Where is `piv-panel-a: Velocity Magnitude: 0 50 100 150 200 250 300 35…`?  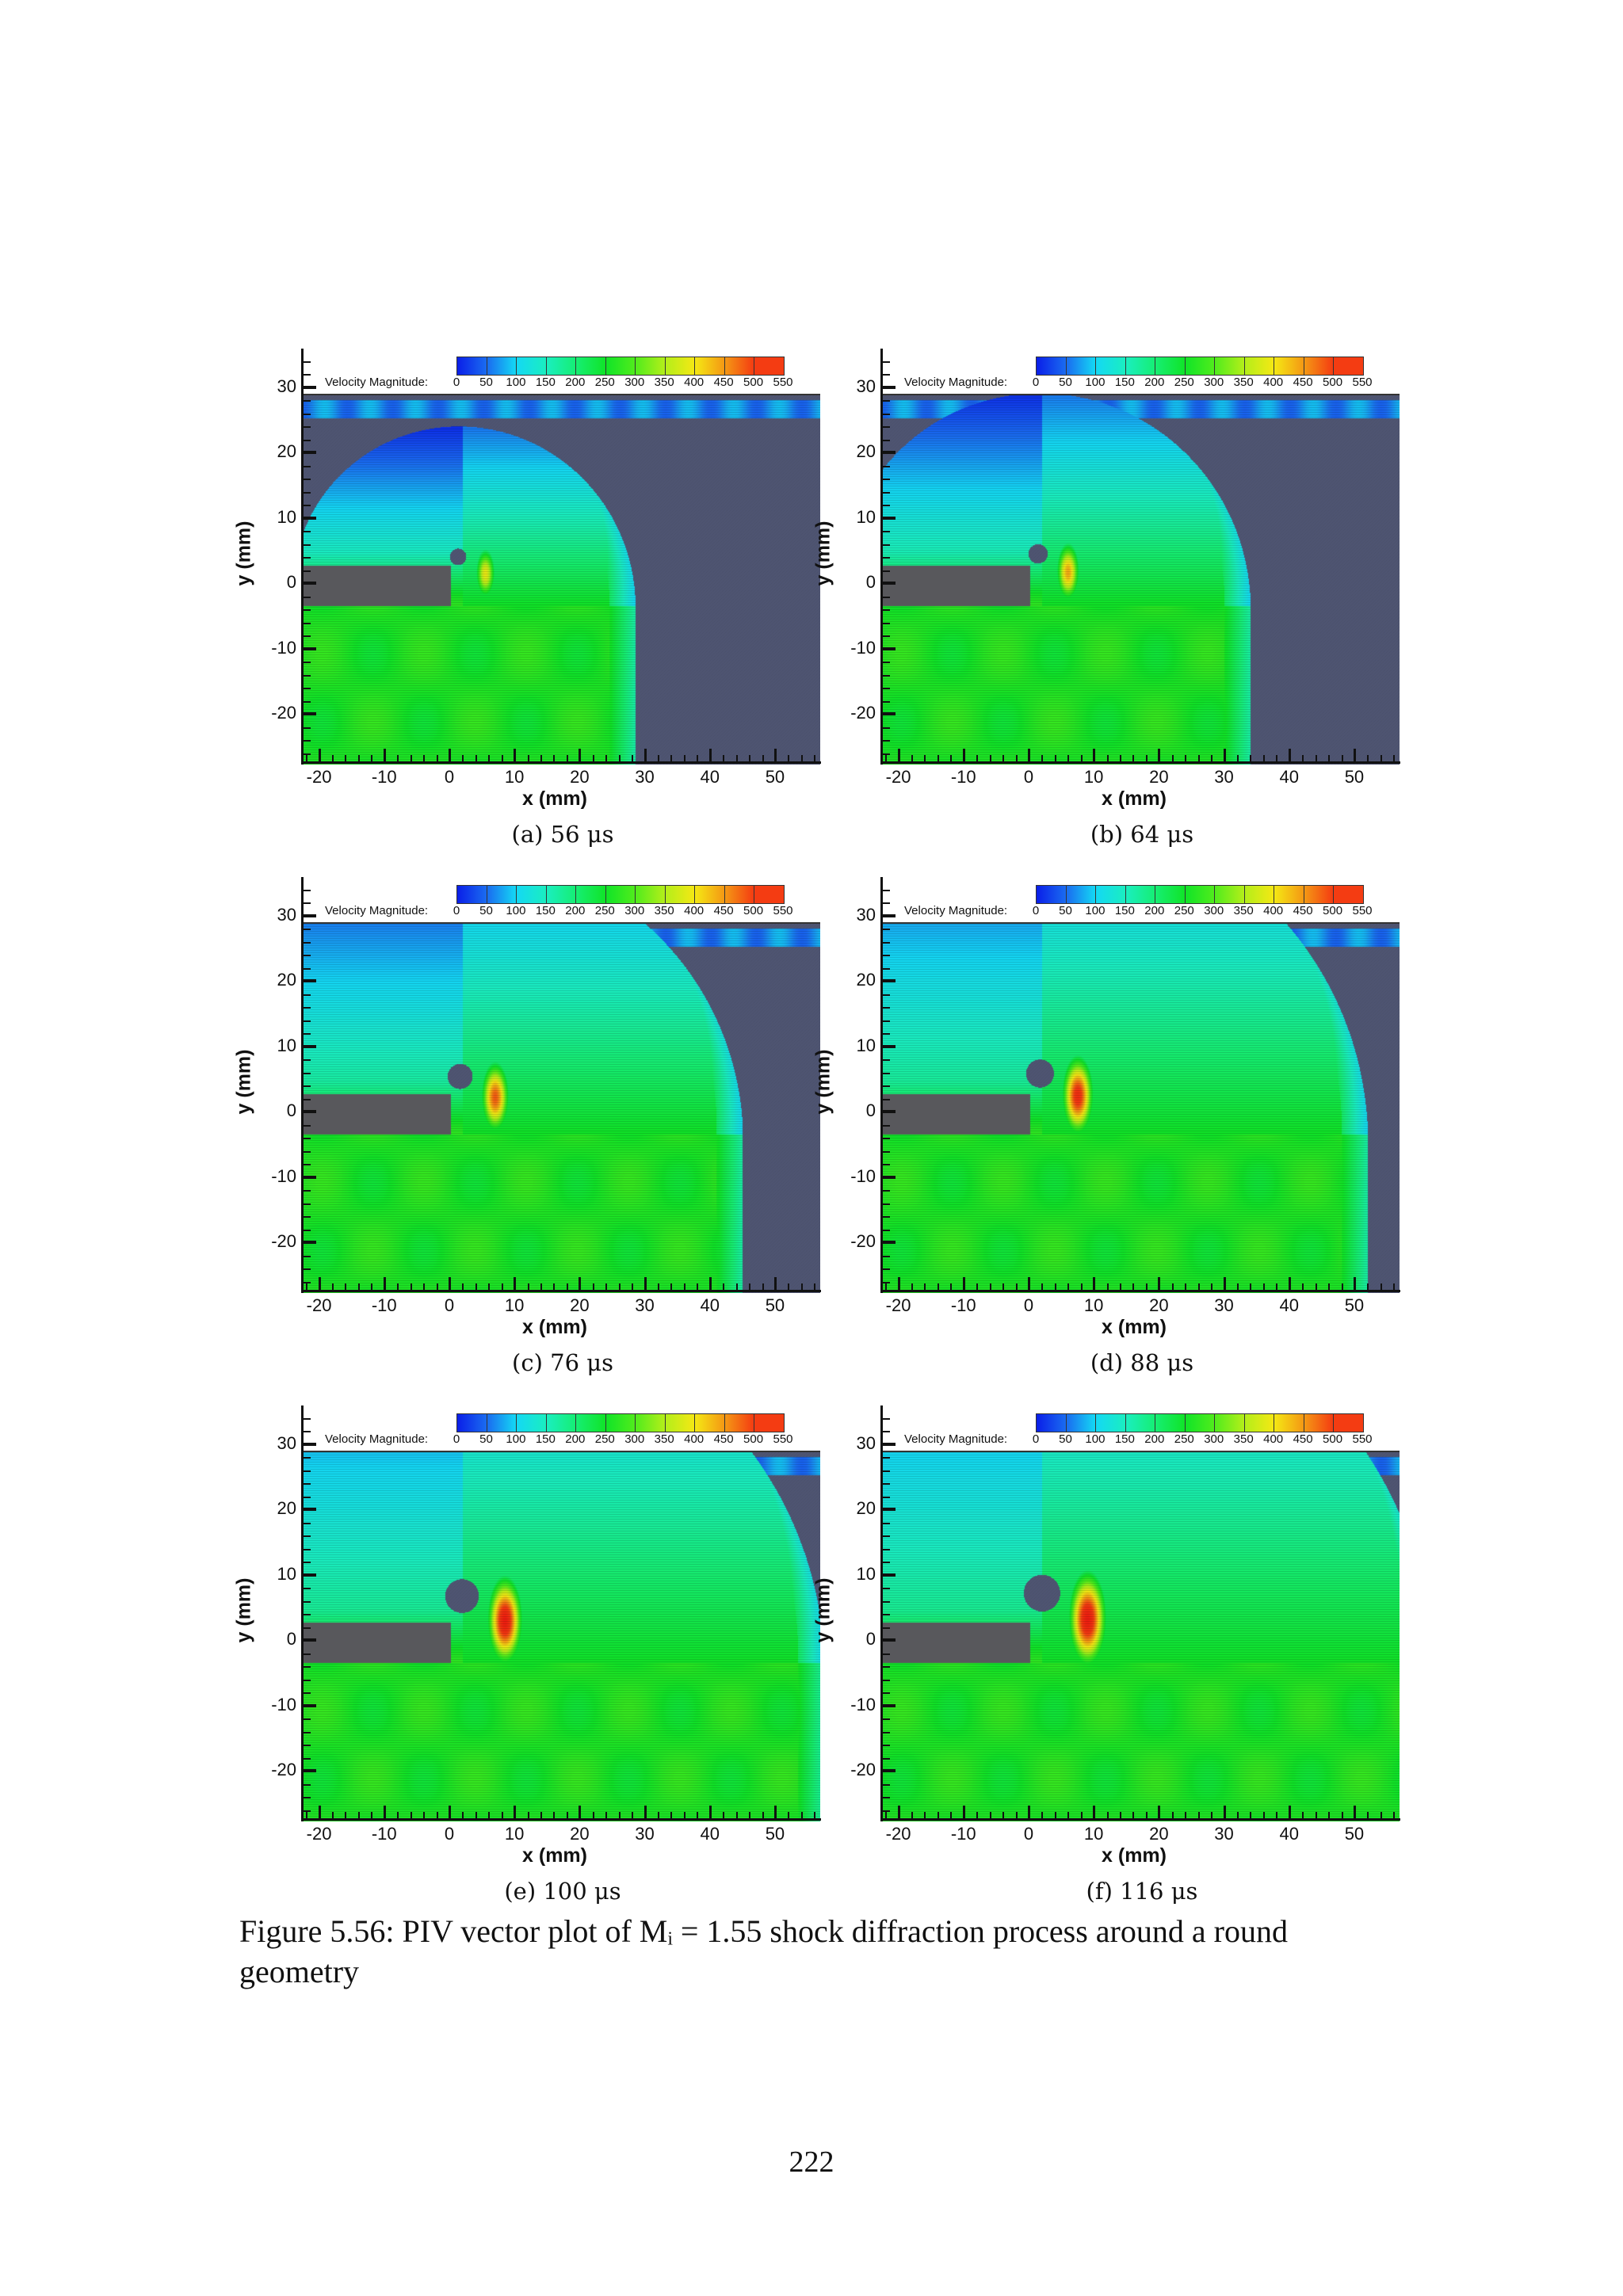
piv-panel-a: Velocity Magnitude: 0 50 100 150 200 250 300 35… is located at coordinates (527, 602).